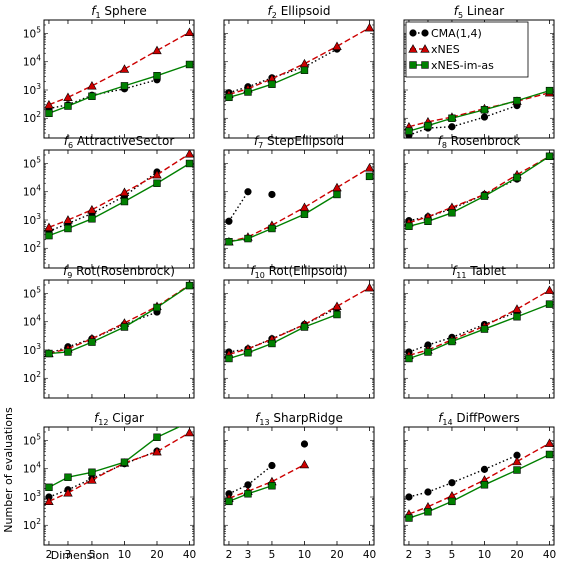 This screenshot has width=568, height=562. What do you see at coordinates (484, 555) in the screenshot?
I see `x-tick-label: 10` at bounding box center [484, 555].